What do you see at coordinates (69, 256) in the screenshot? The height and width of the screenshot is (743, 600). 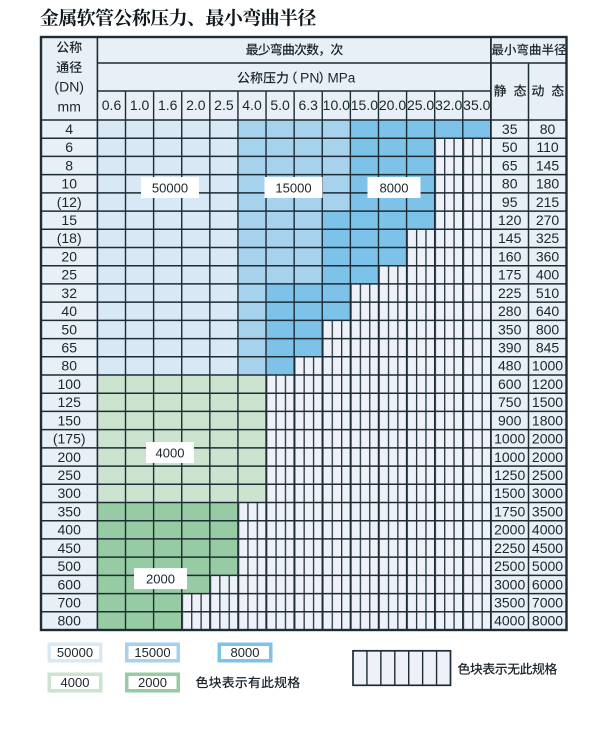 I see `svg-text: 20` at bounding box center [69, 256].